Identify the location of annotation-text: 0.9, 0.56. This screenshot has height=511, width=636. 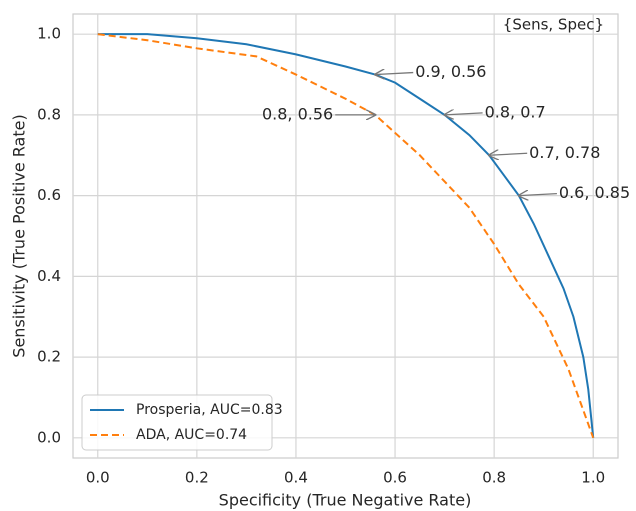
(450, 71).